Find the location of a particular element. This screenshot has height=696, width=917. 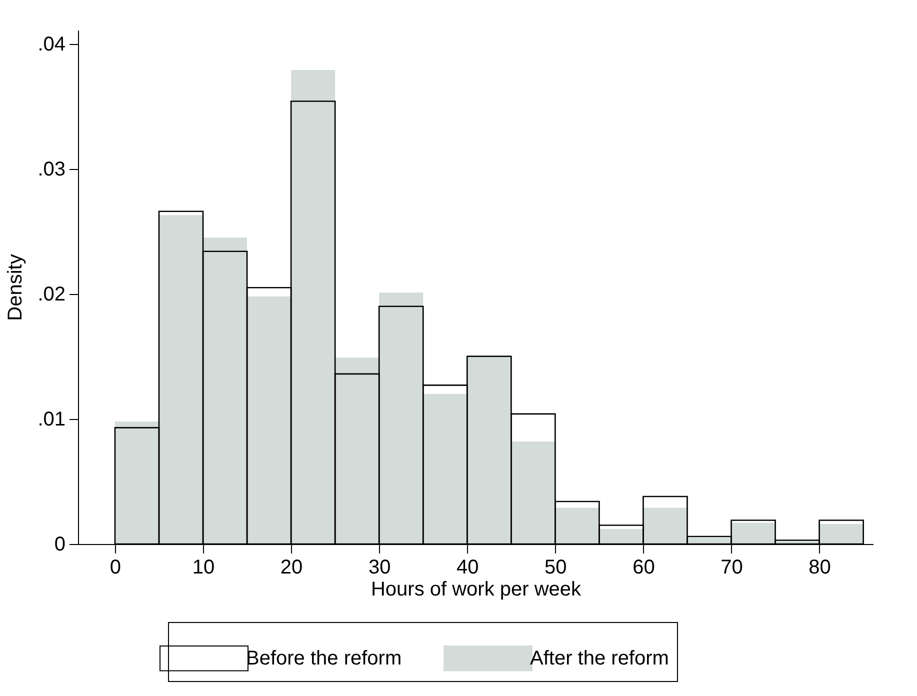

y-tick-label: .01 is located at coordinates (52, 419).